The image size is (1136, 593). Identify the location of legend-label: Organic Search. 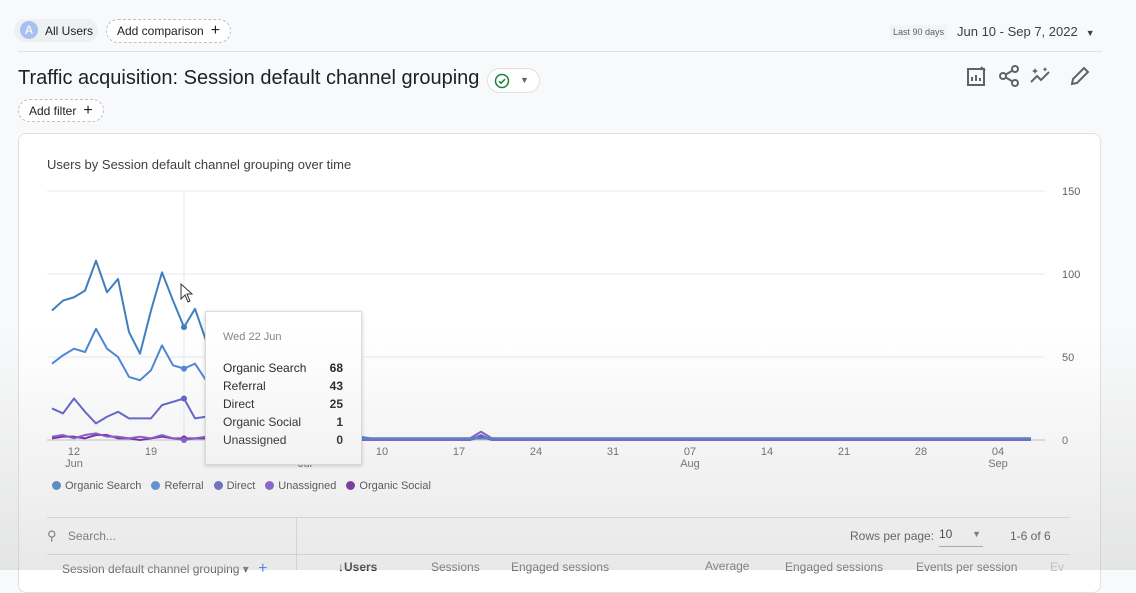
(103, 486).